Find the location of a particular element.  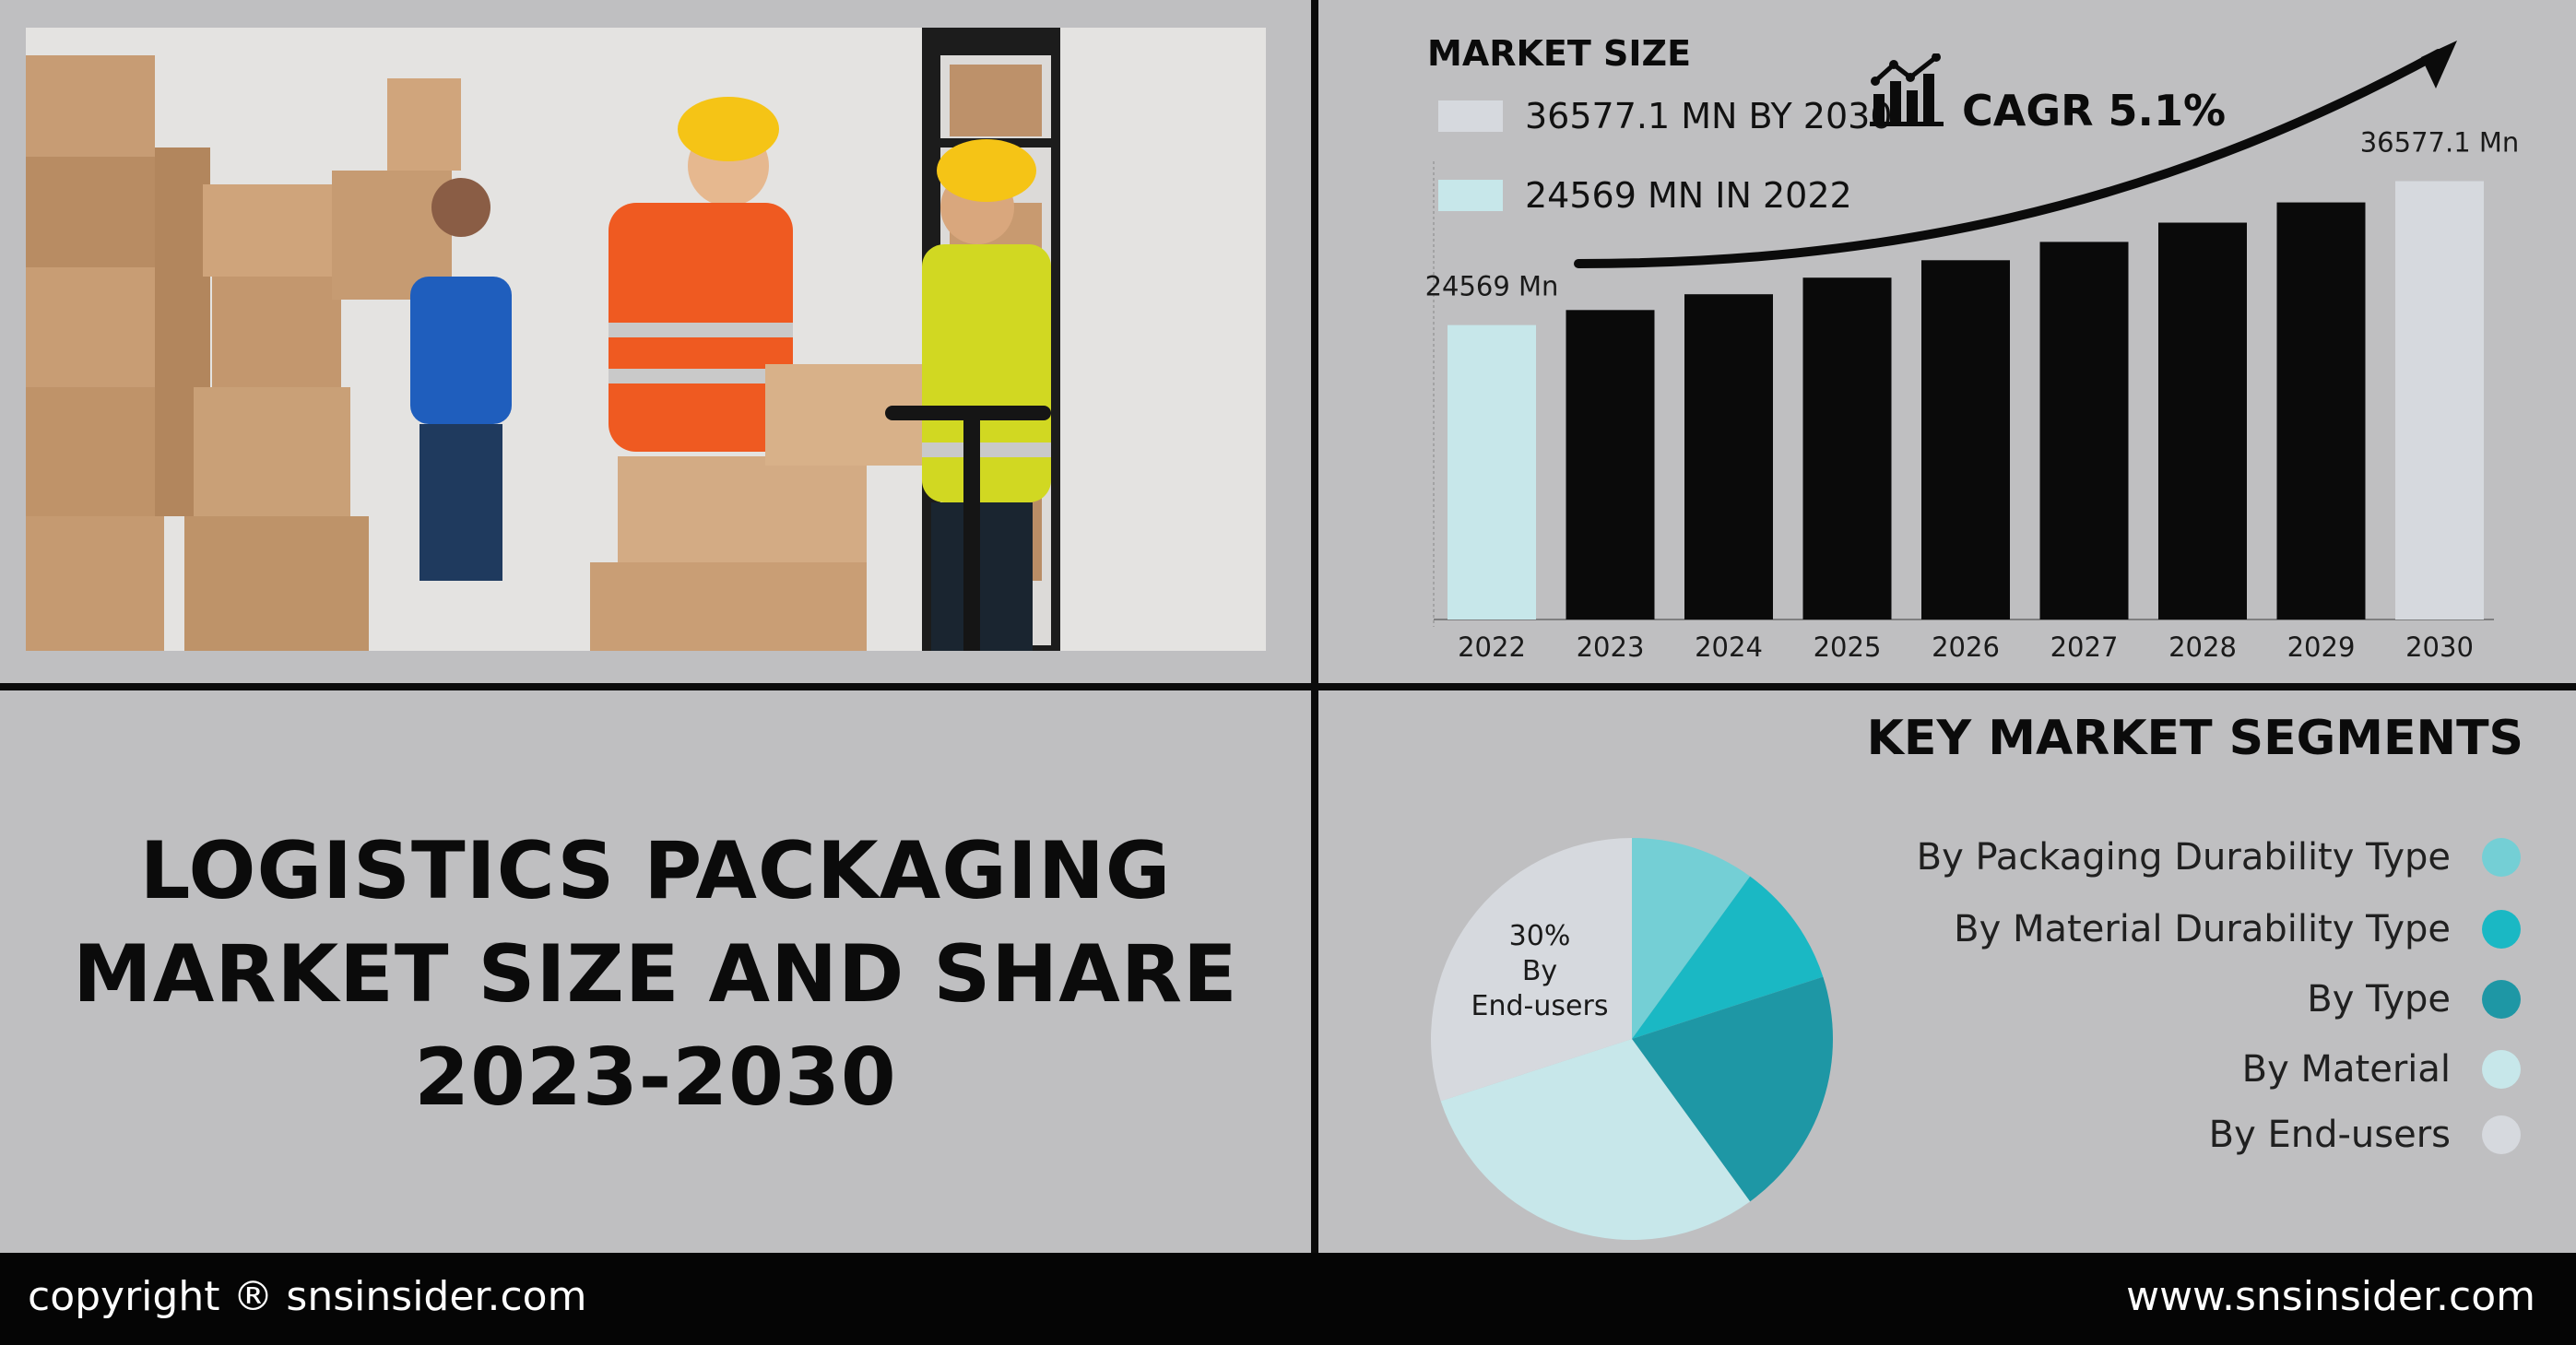

bar-2029 is located at coordinates (2321, 410).